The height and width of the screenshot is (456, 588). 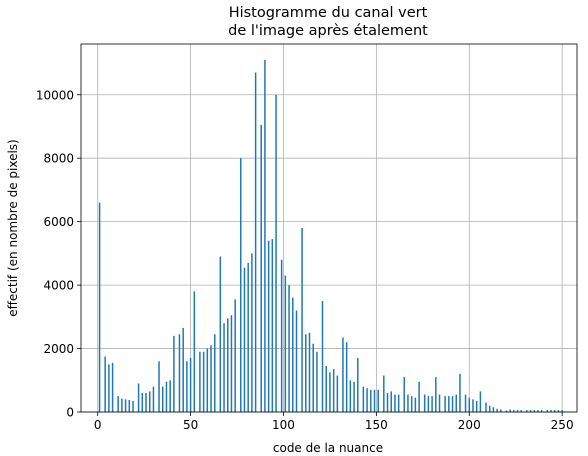 I want to click on x-tick-label: 50, so click(x=190, y=425).